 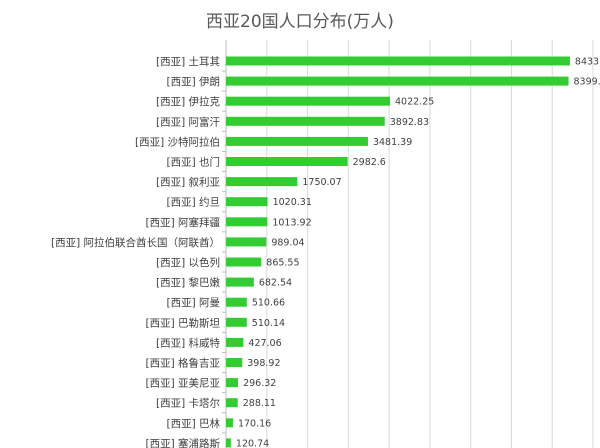 What do you see at coordinates (252, 443) in the screenshot?
I see `value-label: 120.74` at bounding box center [252, 443].